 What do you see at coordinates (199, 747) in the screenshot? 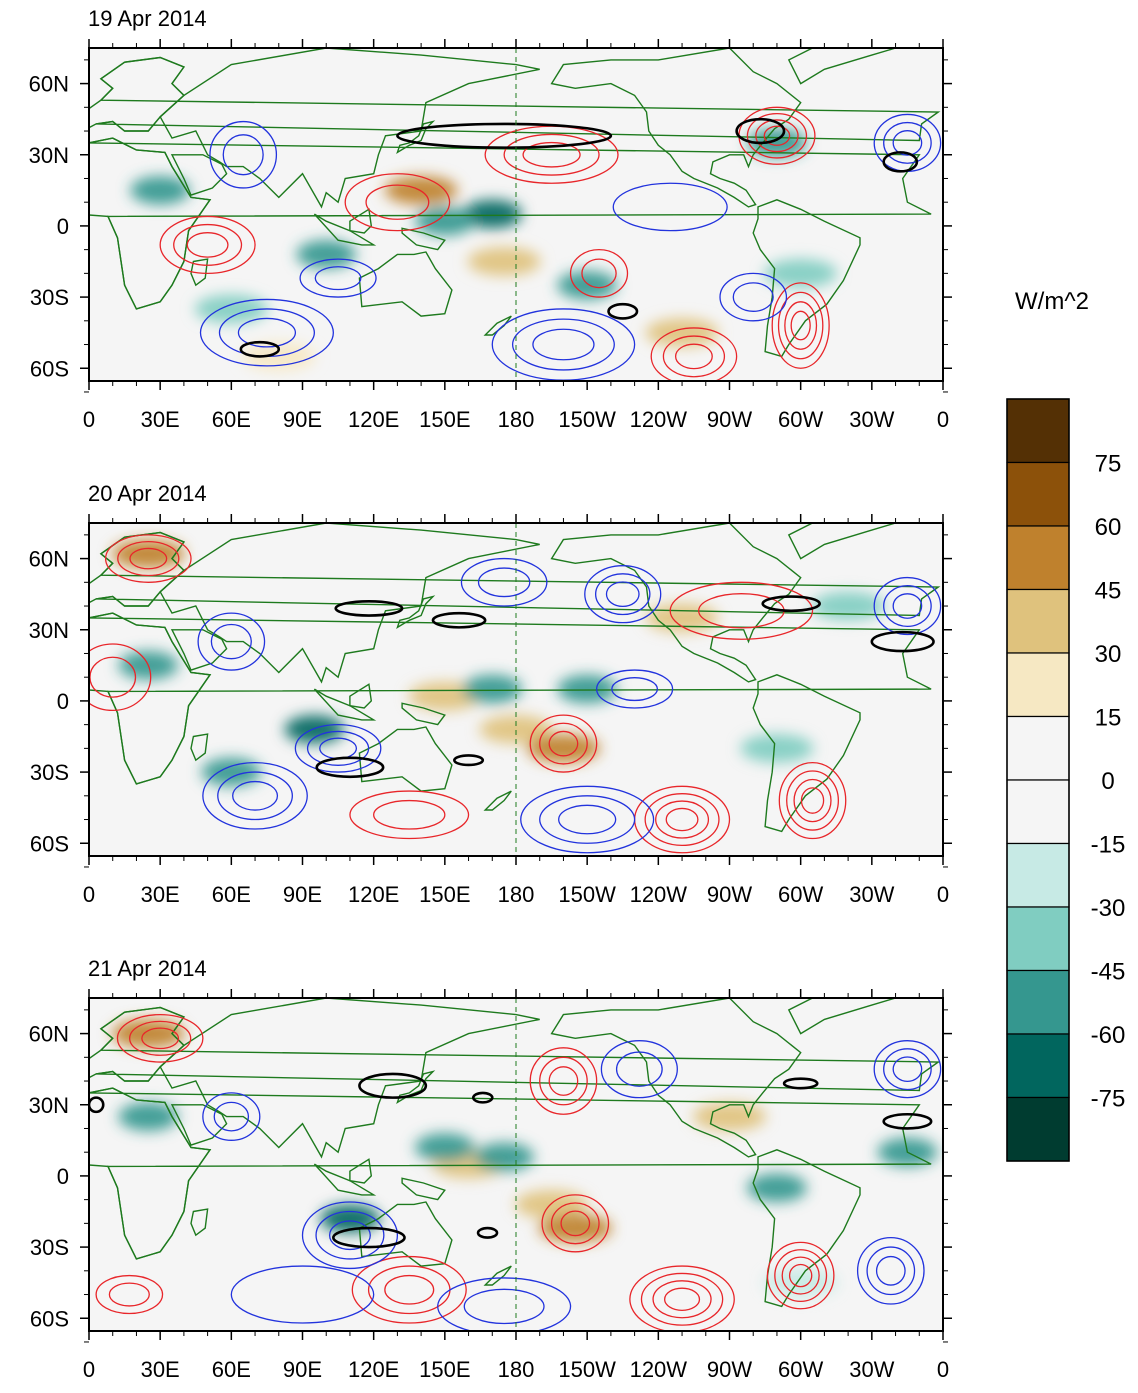
I see `coastline-madagascar` at bounding box center [199, 747].